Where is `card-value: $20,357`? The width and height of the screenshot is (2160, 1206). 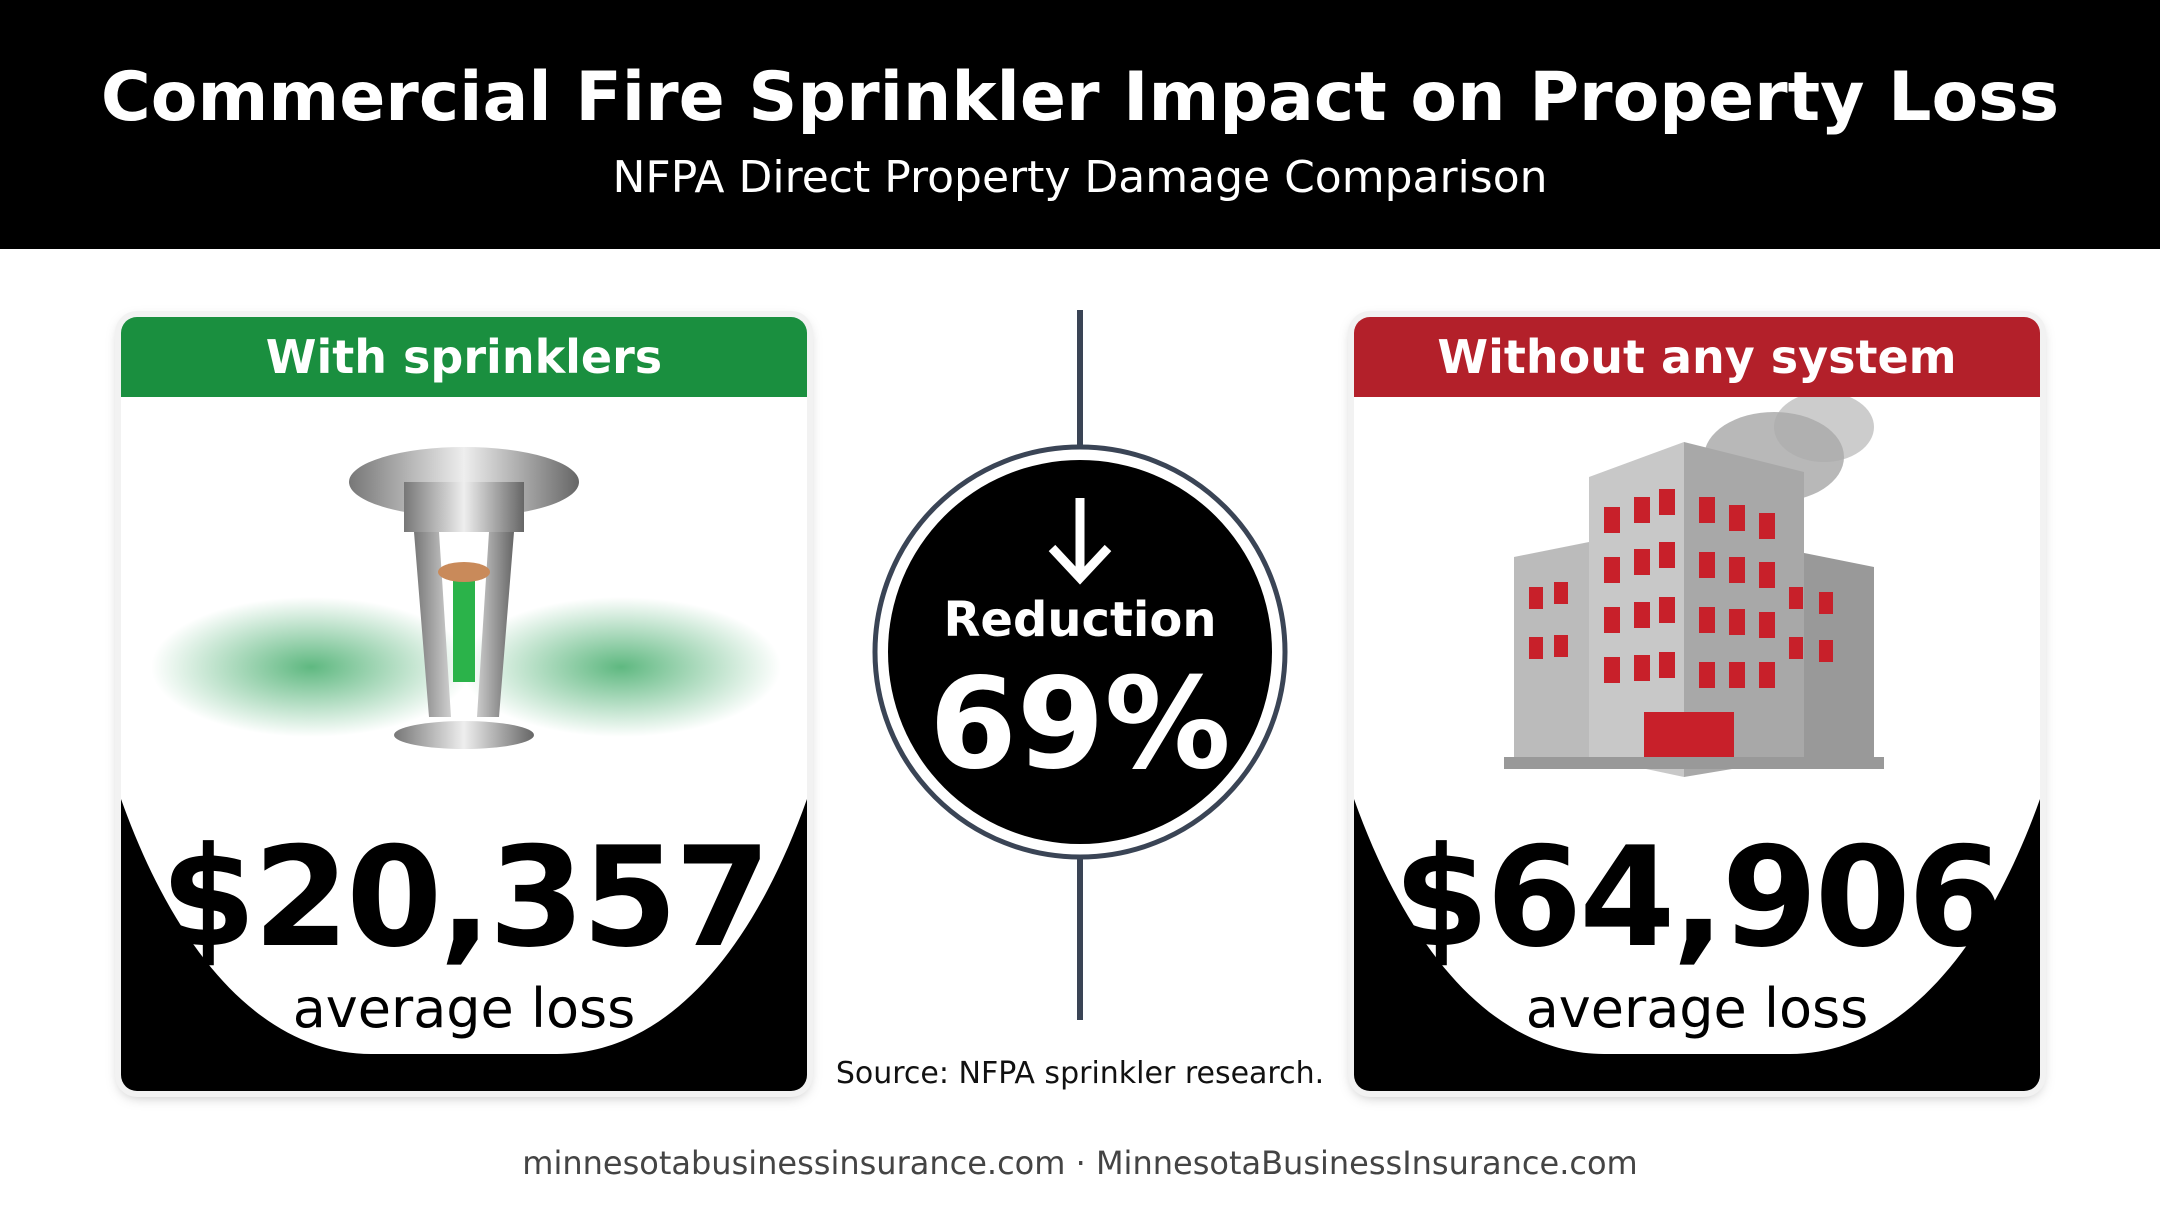 card-value: $20,357 is located at coordinates (465, 897).